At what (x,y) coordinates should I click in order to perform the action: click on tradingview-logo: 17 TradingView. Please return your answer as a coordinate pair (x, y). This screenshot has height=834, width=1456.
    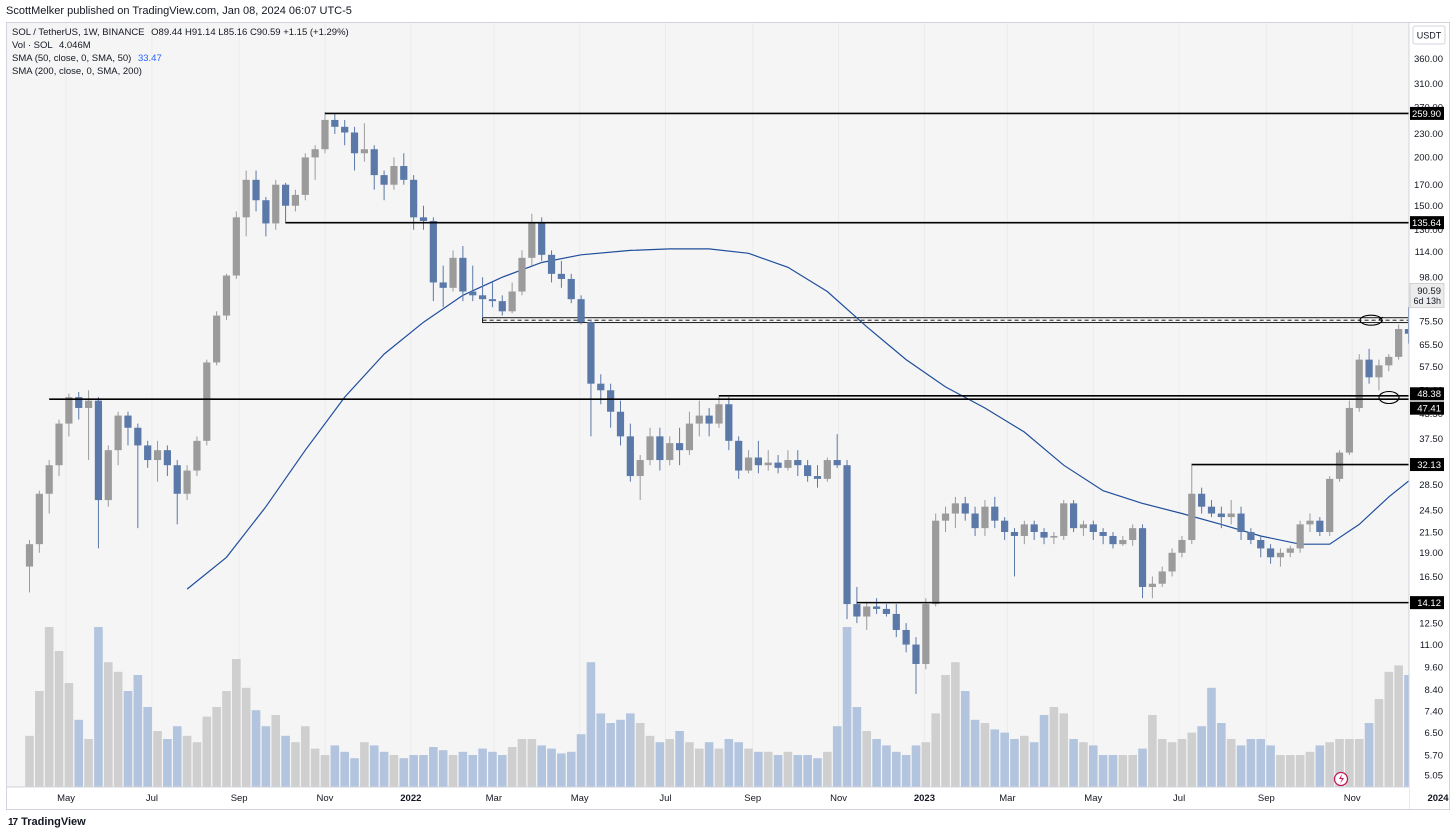
    Looking at the image, I should click on (47, 822).